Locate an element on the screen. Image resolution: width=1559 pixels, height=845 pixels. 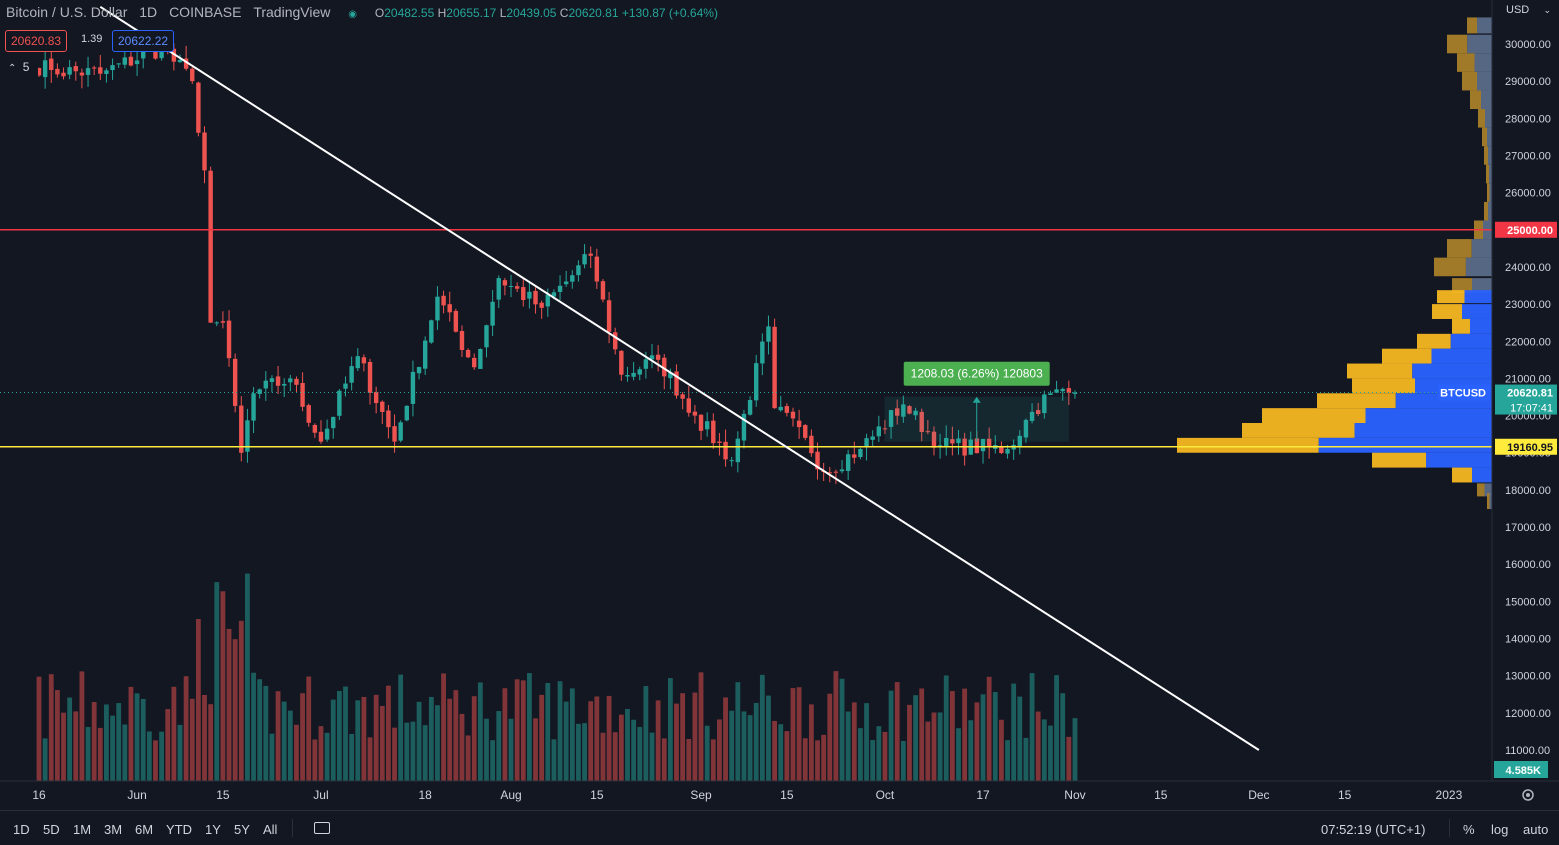
range-5y-button: 5Y is located at coordinates (242, 829).